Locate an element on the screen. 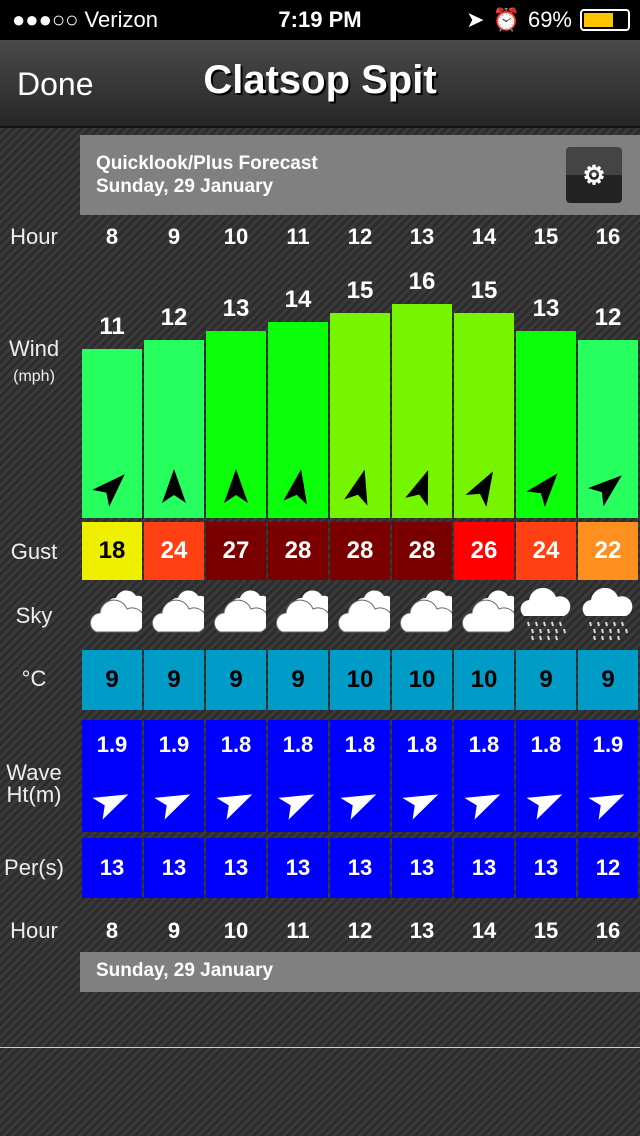 The image size is (640, 1136). wind-speed: 14 is located at coordinates (298, 299).